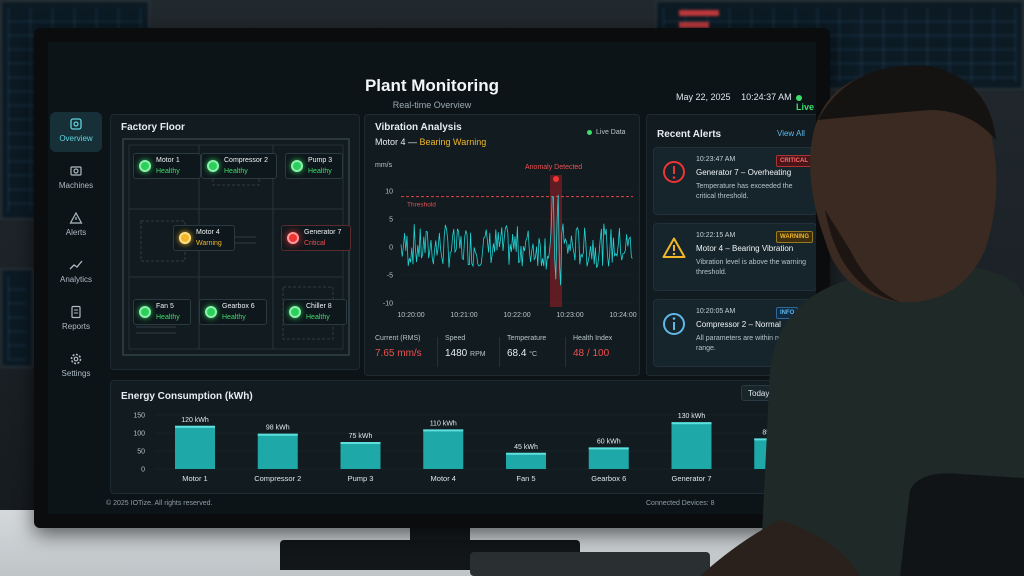  I want to click on bar-data-label: 75 kWh, so click(361, 436).